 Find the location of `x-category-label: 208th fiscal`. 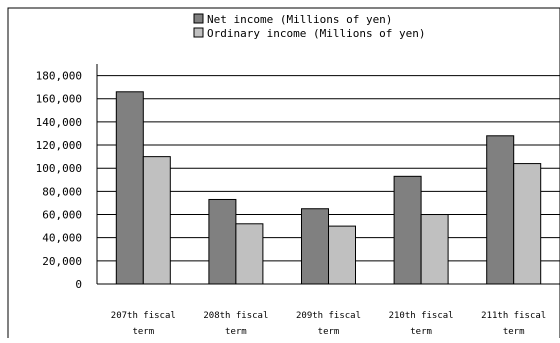

x-category-label: 208th fiscal is located at coordinates (235, 316).